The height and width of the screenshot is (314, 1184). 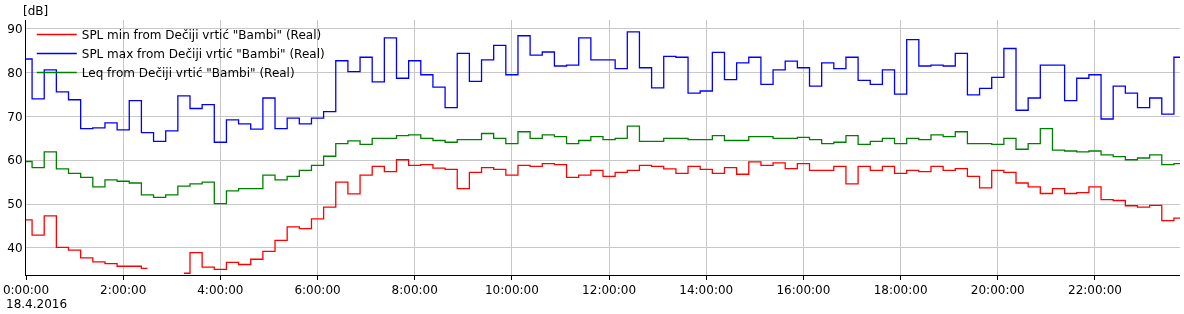 I want to click on legend-label: SPL min from Dečiji vrtić "Bambi" (Real), so click(x=201, y=35).